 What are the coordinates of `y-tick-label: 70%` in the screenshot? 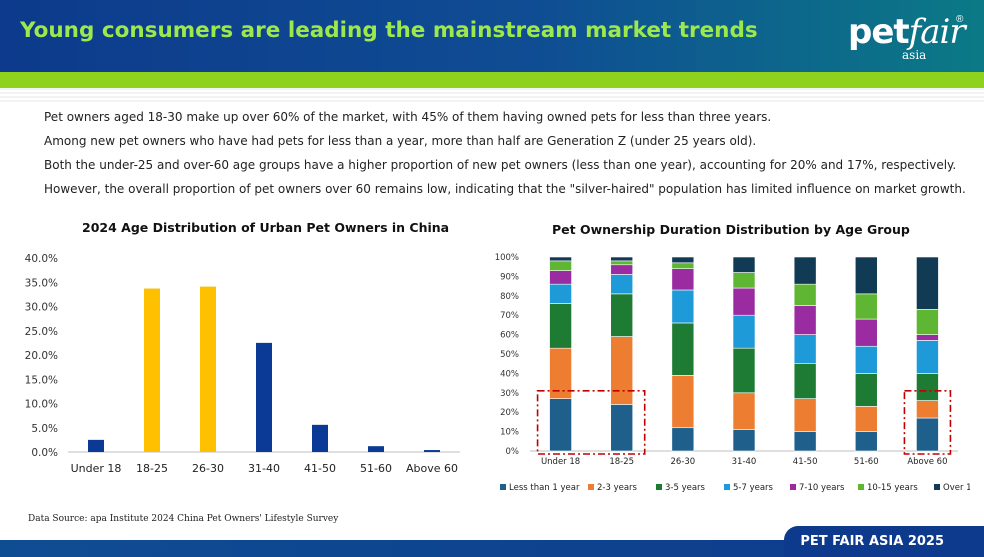 It's located at (509, 316).